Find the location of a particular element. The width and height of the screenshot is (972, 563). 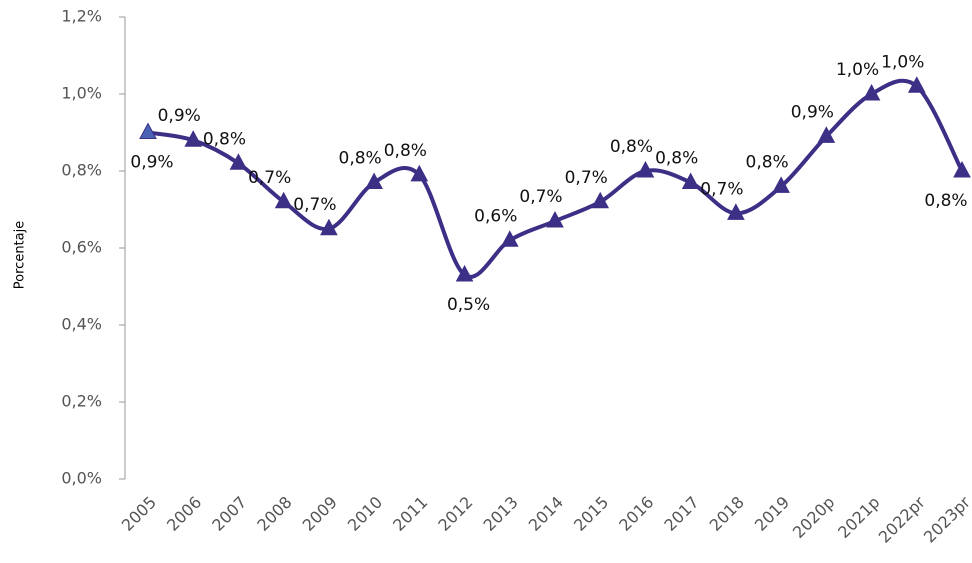

y-tick-label: 0,6% is located at coordinates (81, 247).